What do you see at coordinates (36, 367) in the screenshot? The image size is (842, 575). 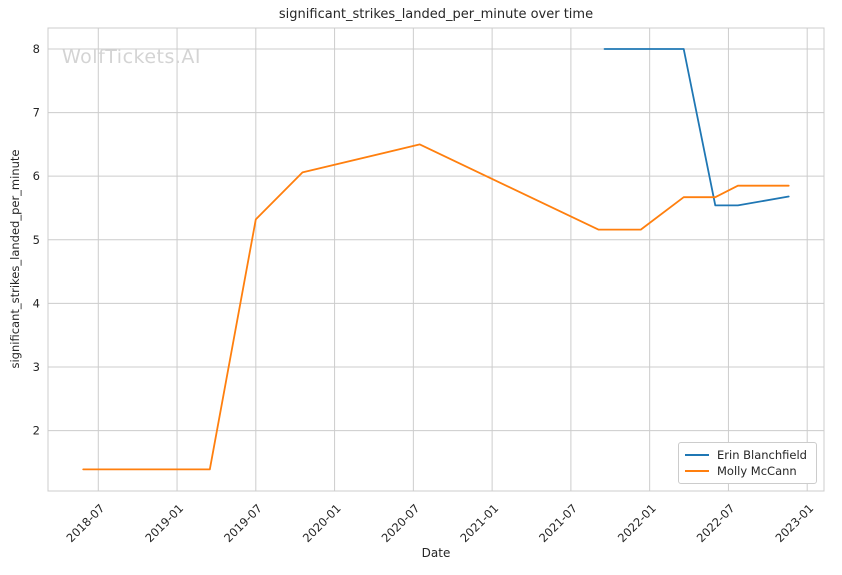 I see `y-tick-label: 3` at bounding box center [36, 367].